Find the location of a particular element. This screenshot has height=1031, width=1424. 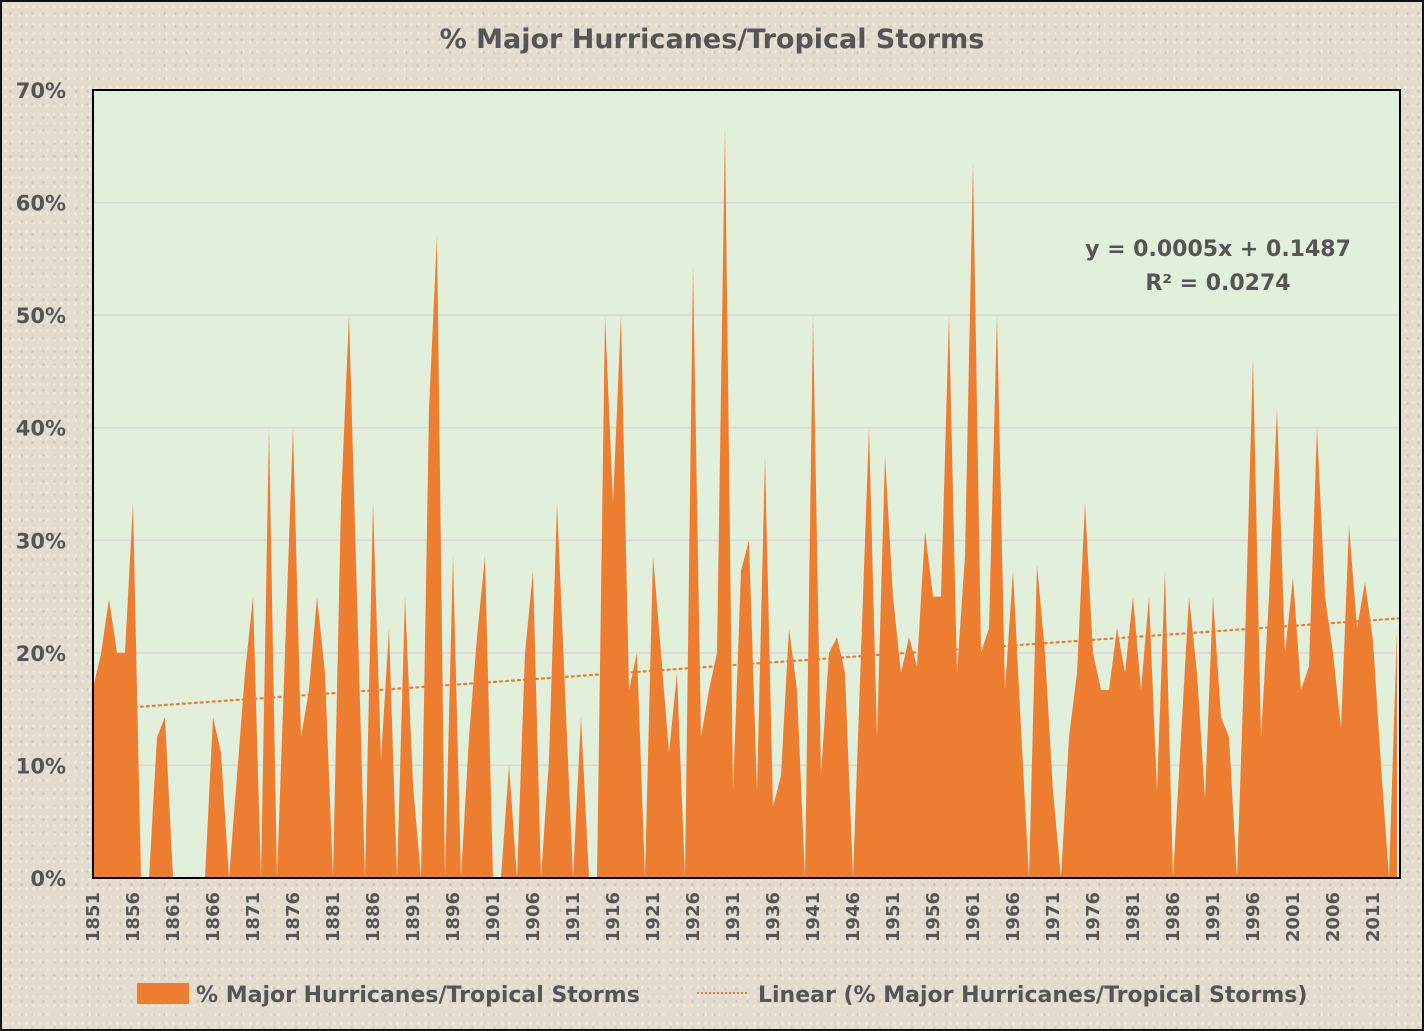

x-tick-label: 1901 is located at coordinates (493, 917).